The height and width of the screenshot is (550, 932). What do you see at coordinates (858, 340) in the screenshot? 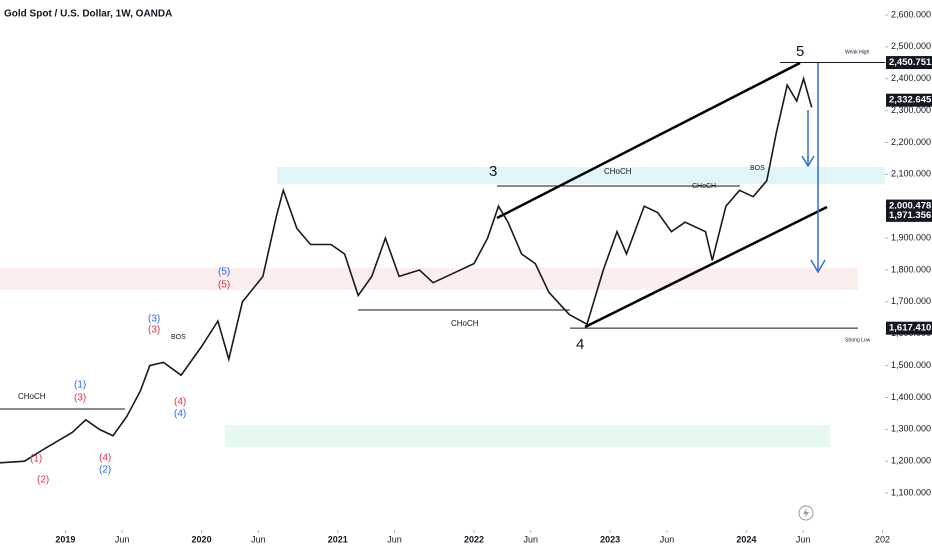
I see `level-label: Strong Low` at bounding box center [858, 340].